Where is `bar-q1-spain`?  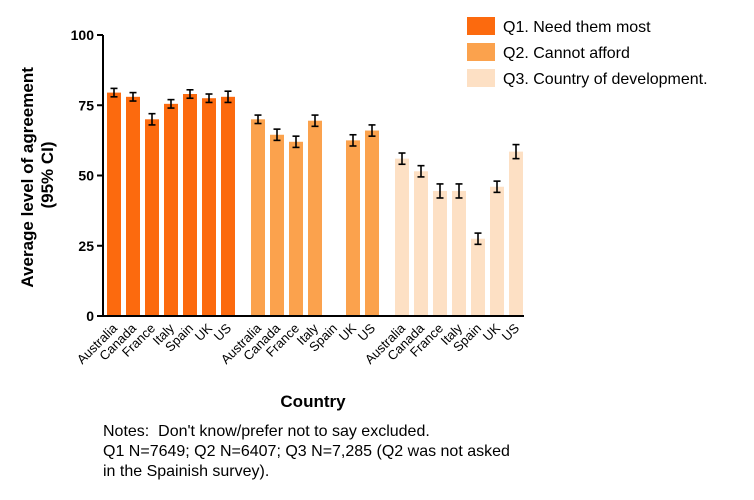
bar-q1-spain is located at coordinates (190, 205).